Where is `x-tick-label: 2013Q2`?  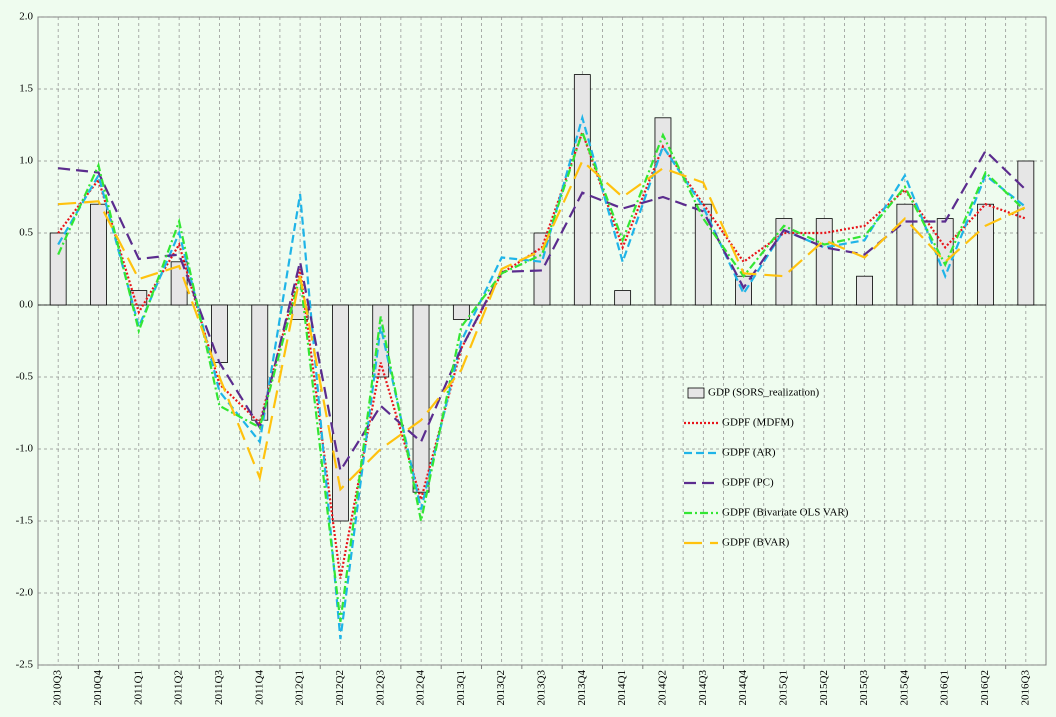
x-tick-label: 2013Q2 is located at coordinates (501, 687).